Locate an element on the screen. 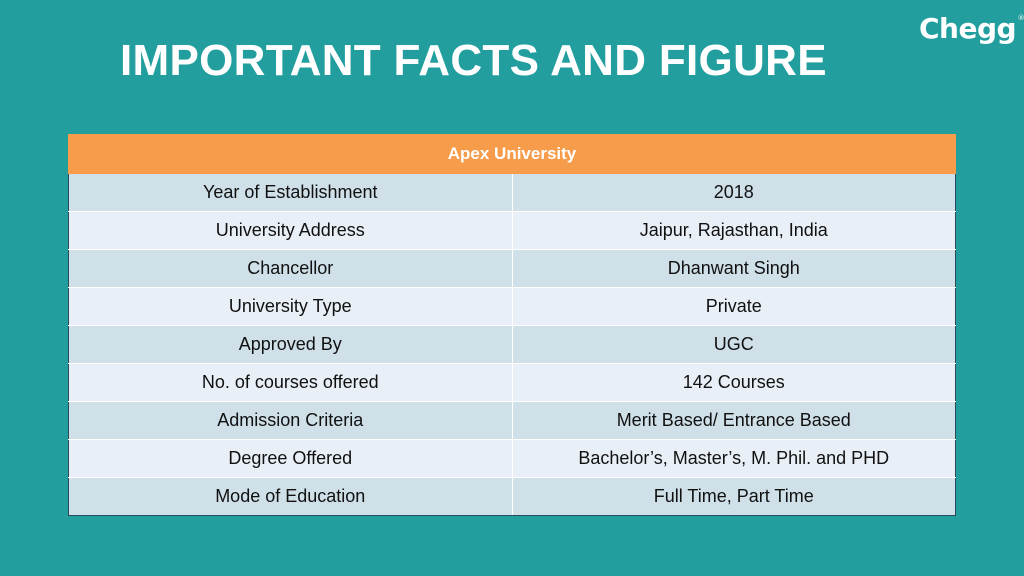 The image size is (1024, 576). row-value: Bachelor’s, Master’s, M. Phil. and PHD is located at coordinates (733, 458).